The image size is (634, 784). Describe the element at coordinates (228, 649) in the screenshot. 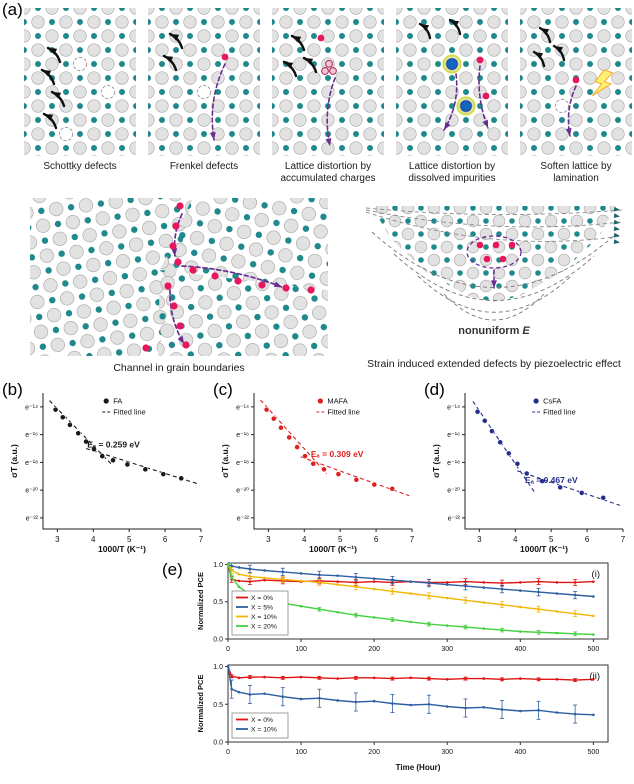

I see `svg-text: 0` at that location.